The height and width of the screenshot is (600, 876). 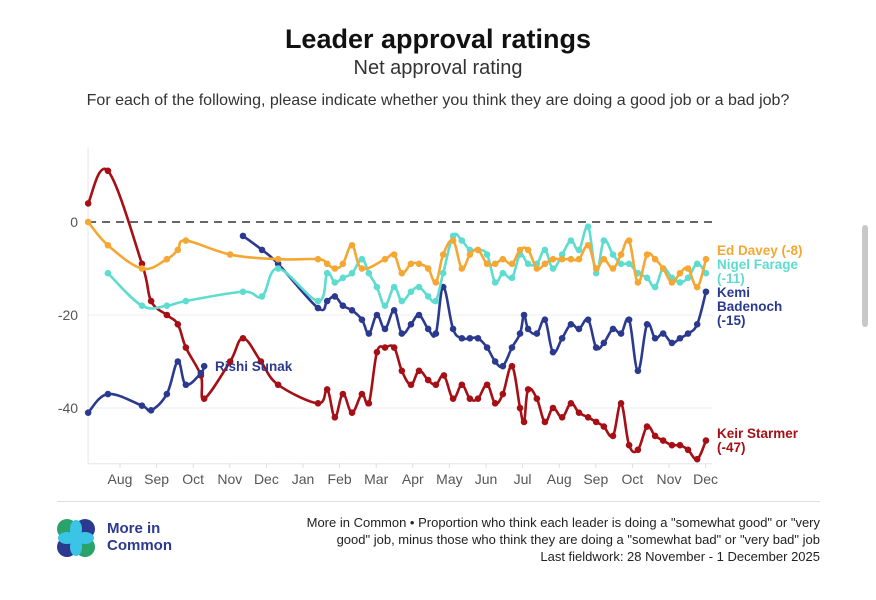 What do you see at coordinates (68, 315) in the screenshot?
I see `y-tick-label: -20` at bounding box center [68, 315].